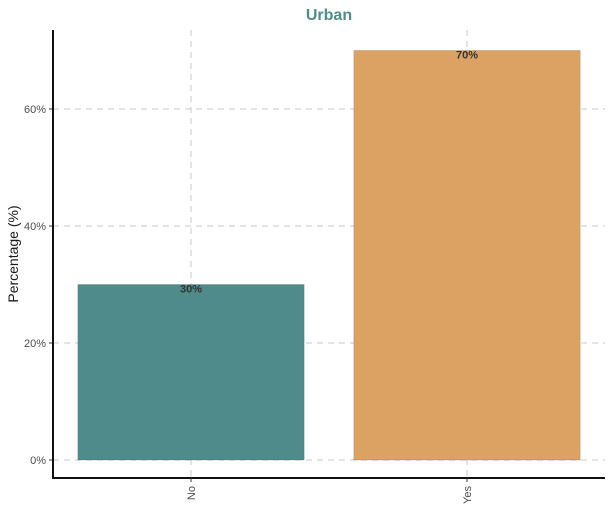 The image size is (615, 529). I want to click on bar-data-label: 30%, so click(191, 289).